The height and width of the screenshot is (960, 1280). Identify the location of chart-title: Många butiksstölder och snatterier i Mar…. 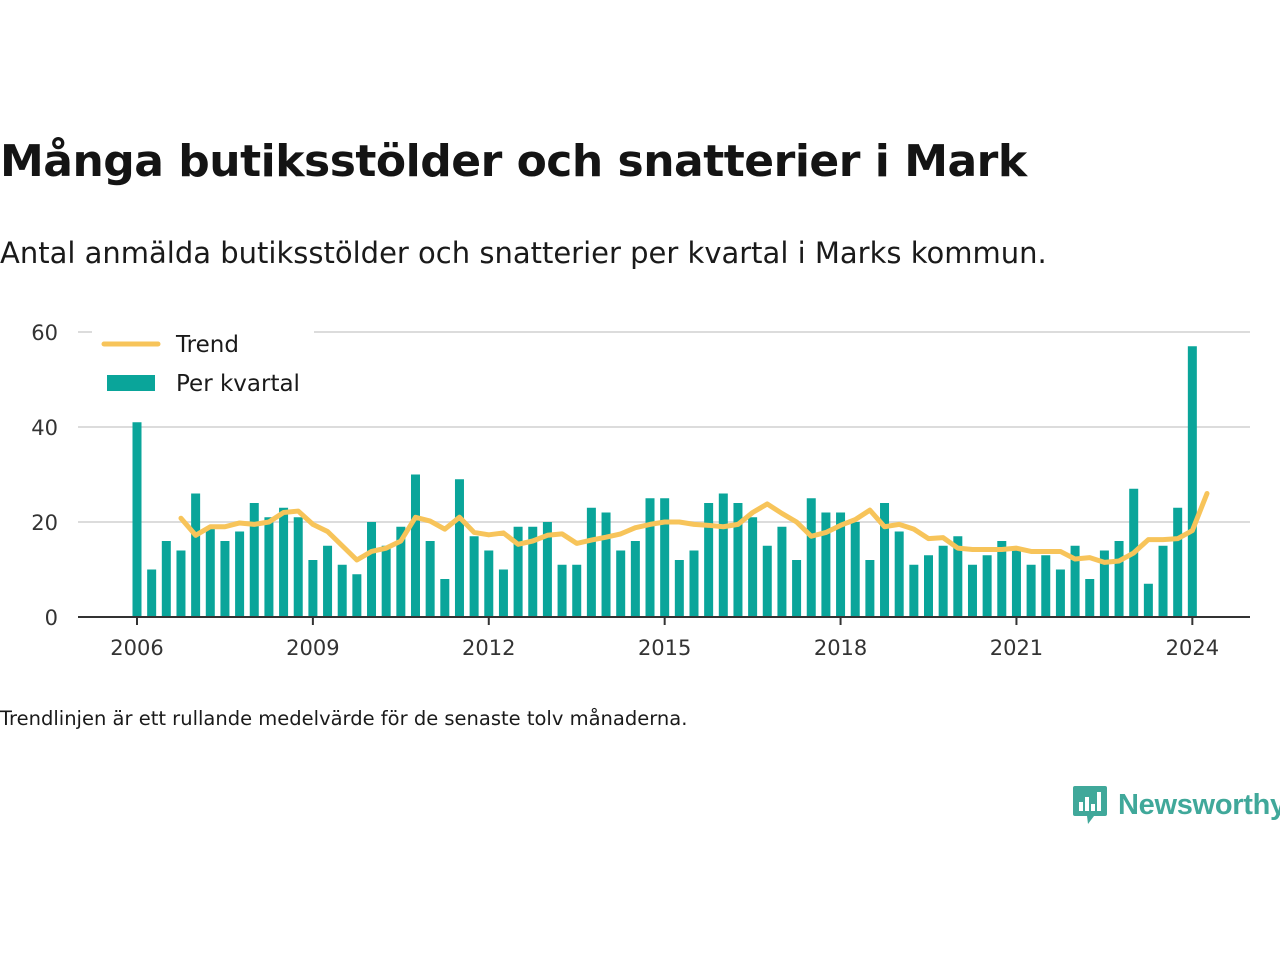
(513, 161).